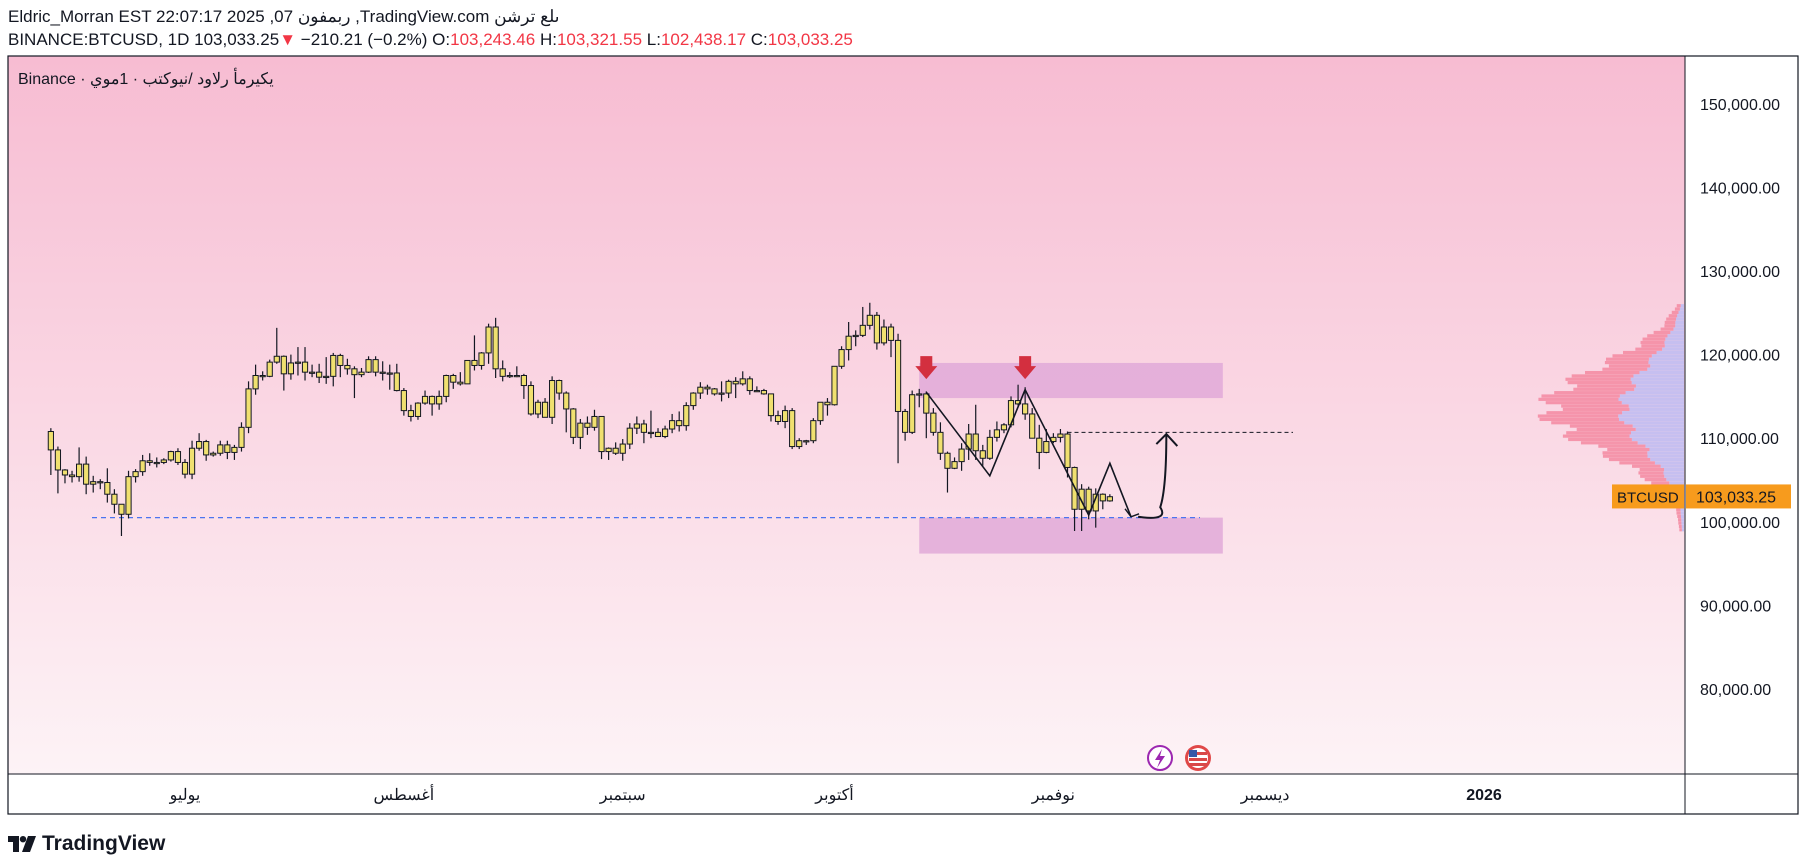  I want to click on symbol-name: BINANCE:BTCUSD, so click(83, 39).